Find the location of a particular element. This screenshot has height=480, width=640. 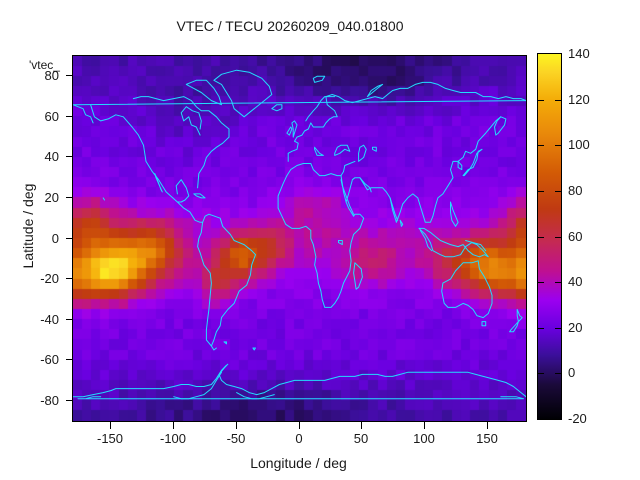

colorbar-tick-label: 20 is located at coordinates (575, 327).